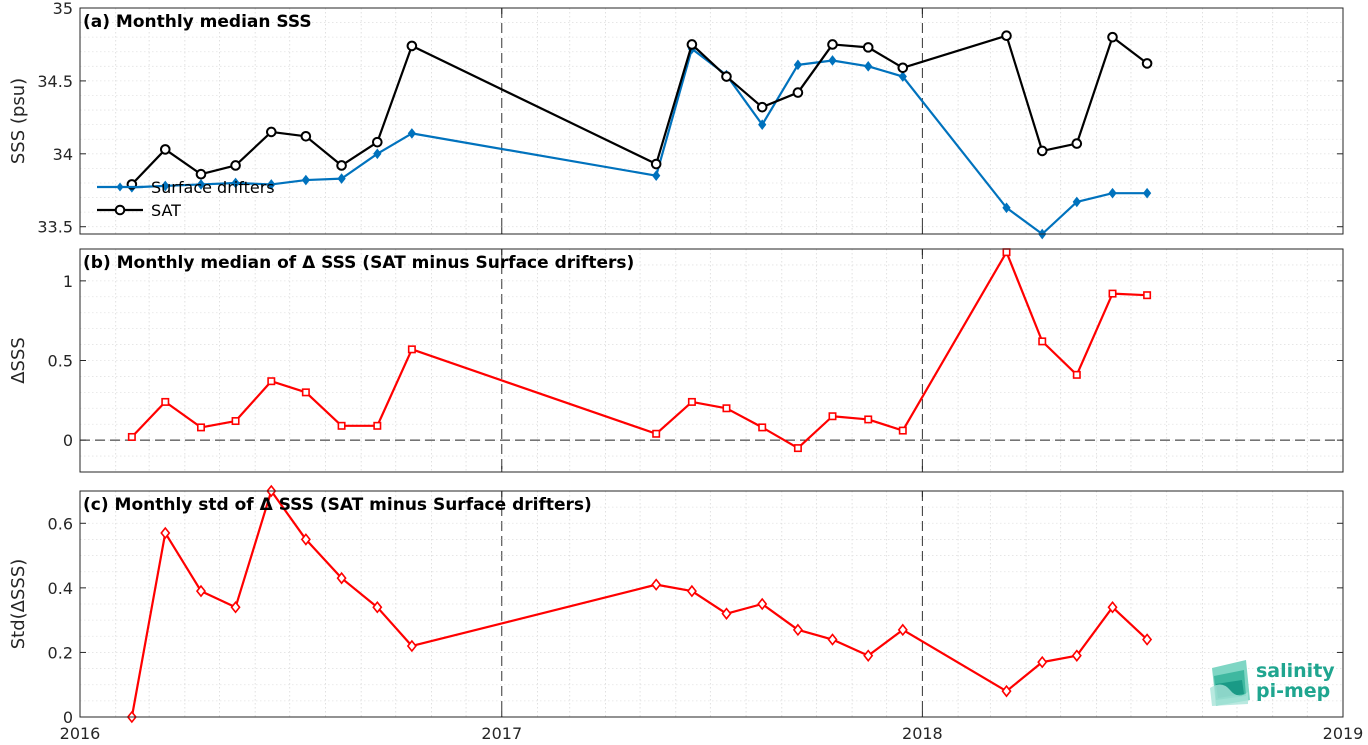  What do you see at coordinates (1272, 683) in the screenshot?
I see `salinity-pimep-logo: salinity pi-mep` at bounding box center [1272, 683].